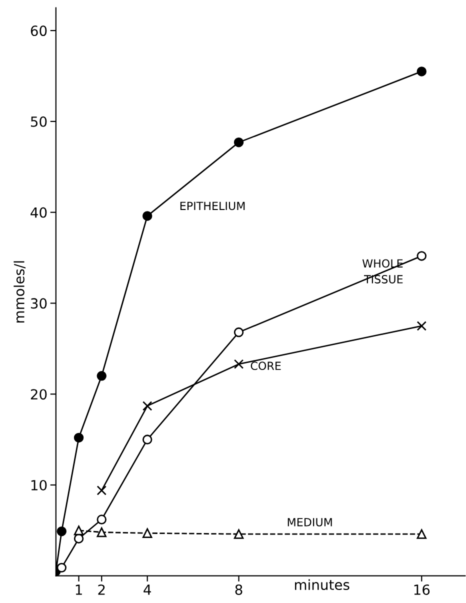 The width and height of the screenshot is (466, 603). I want to click on x-tick-label: 16, so click(422, 589).